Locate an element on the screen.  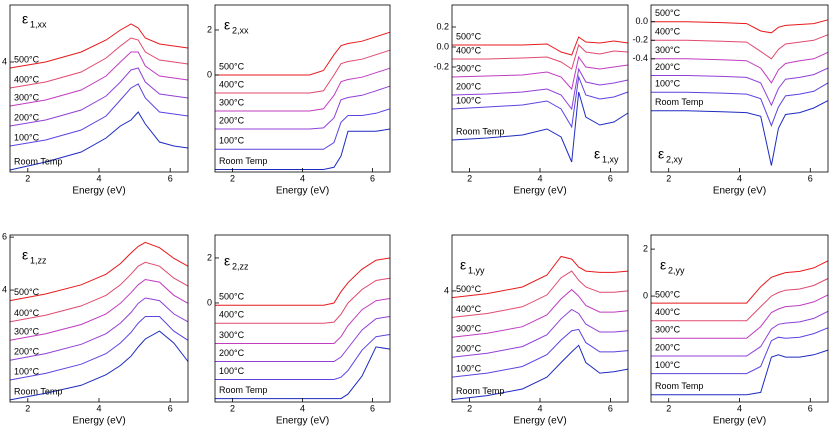
panel-subscript: 2,yy is located at coordinates (676, 270).